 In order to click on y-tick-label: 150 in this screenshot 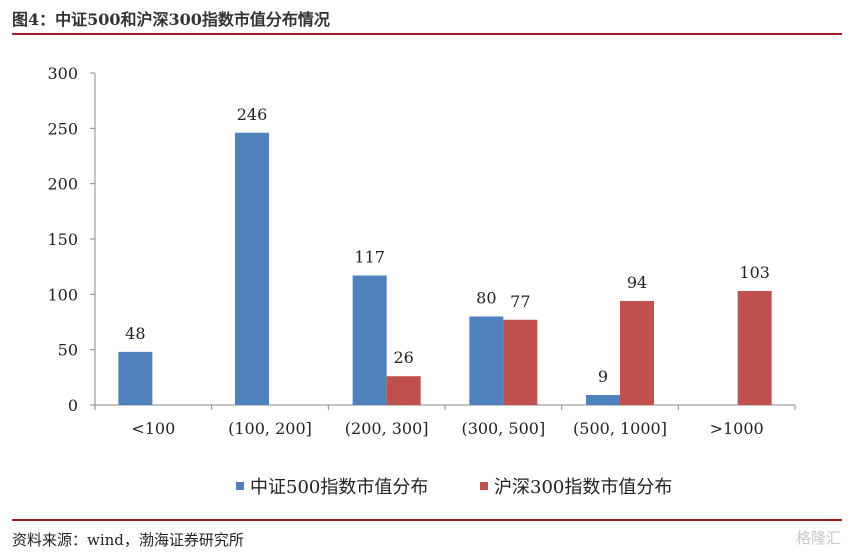, I will do `click(62, 239)`.